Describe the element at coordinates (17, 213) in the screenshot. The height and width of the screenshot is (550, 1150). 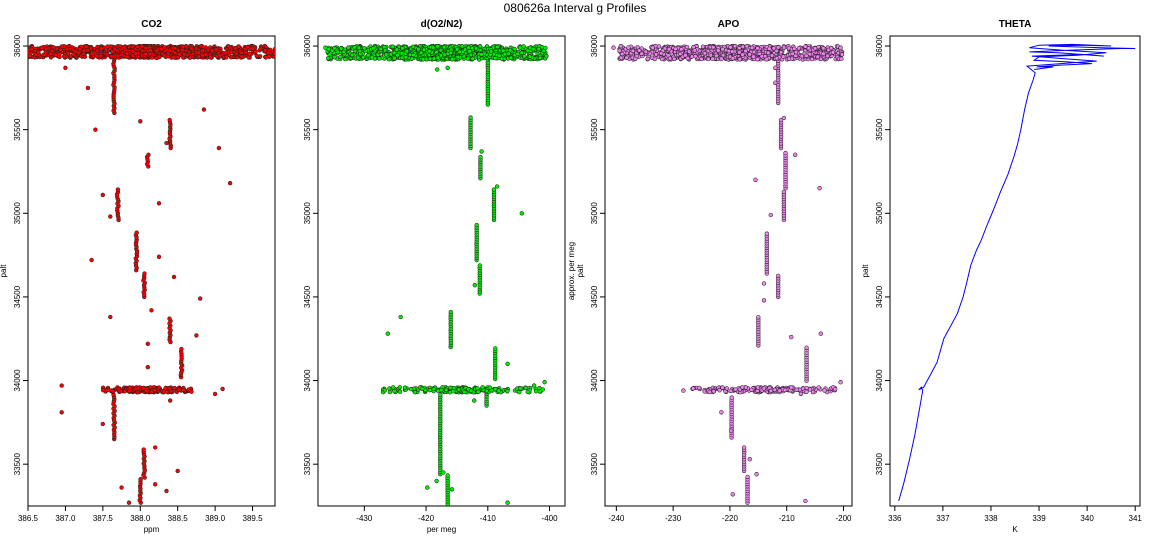
I see `co2-y-tick-label: 35000` at that location.